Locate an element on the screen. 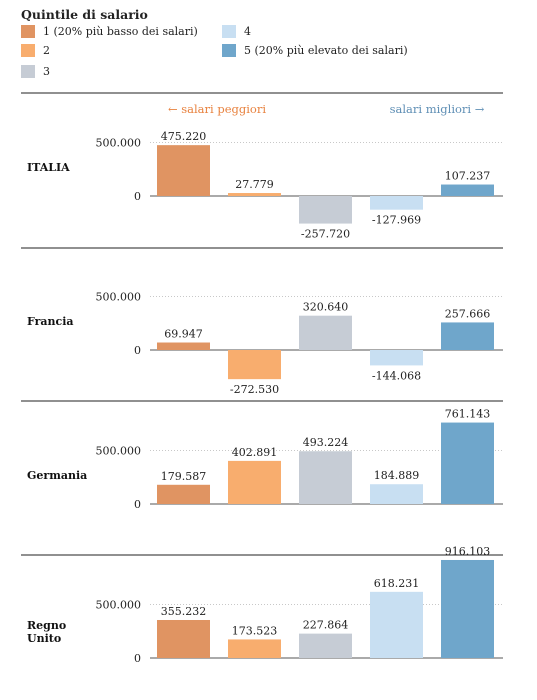 The width and height of the screenshot is (537, 700). value-label-germania-4: 184.889 is located at coordinates (397, 475).